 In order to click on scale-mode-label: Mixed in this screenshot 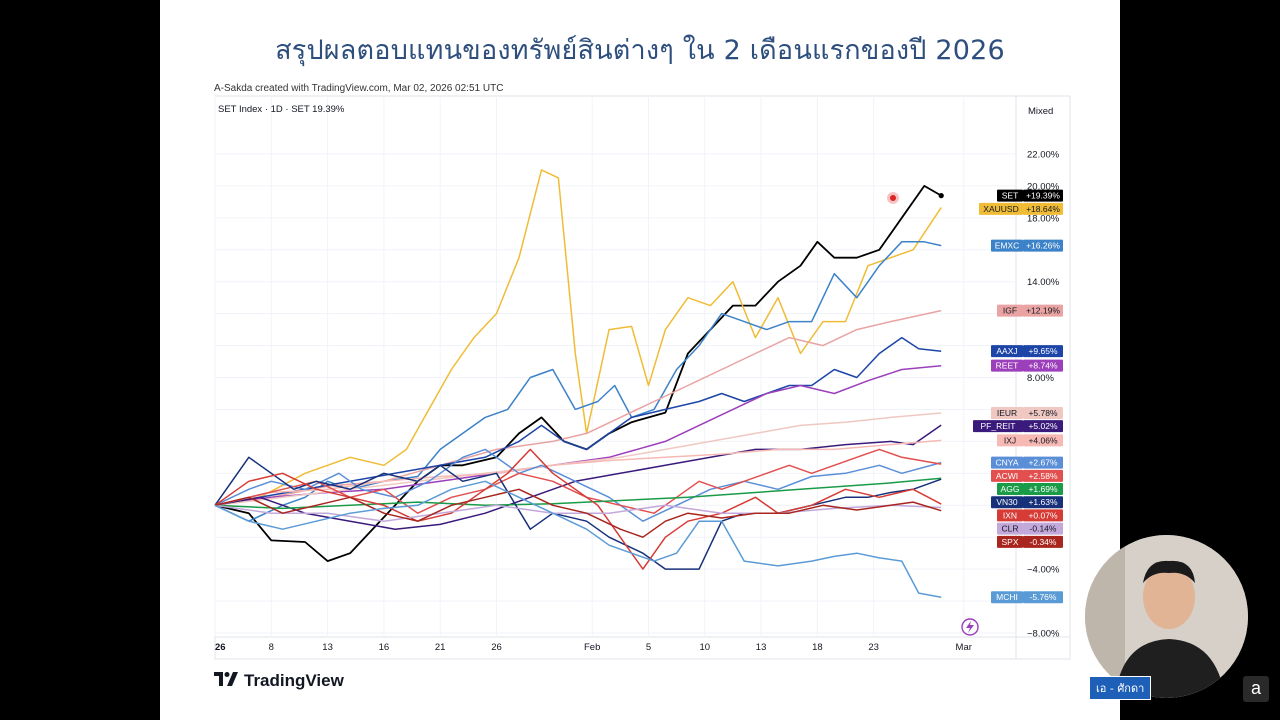, I will do `click(1040, 111)`.